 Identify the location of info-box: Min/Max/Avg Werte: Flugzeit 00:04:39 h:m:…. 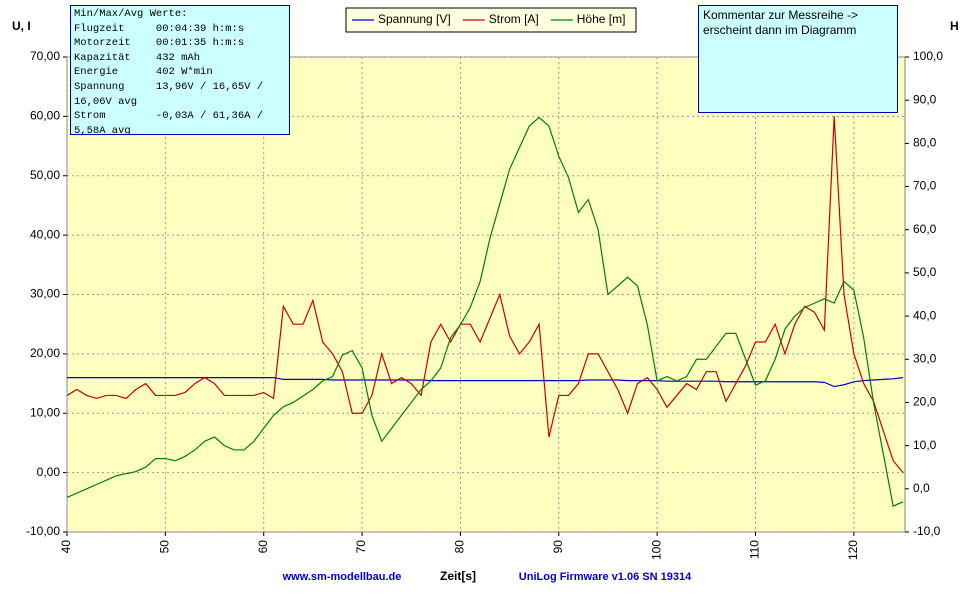
(180, 70).